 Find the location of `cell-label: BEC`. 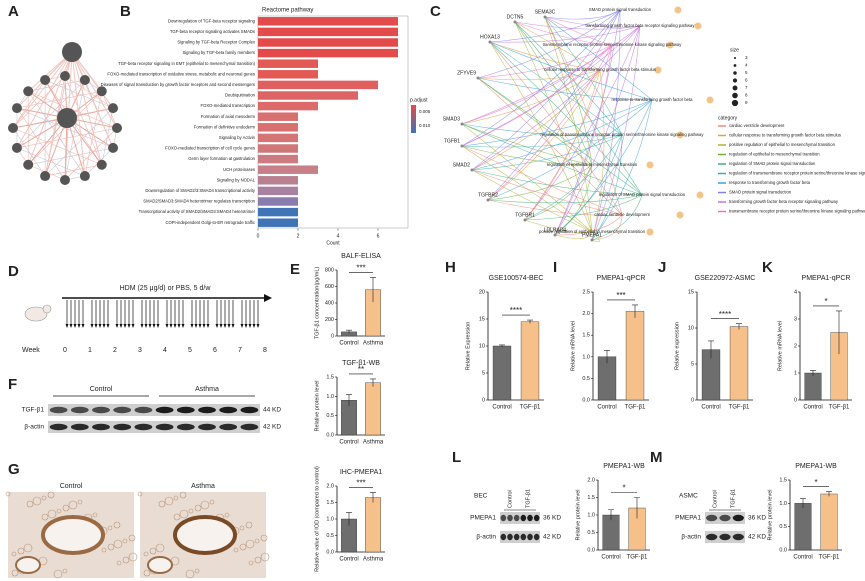

cell-label: BEC is located at coordinates (481, 496).